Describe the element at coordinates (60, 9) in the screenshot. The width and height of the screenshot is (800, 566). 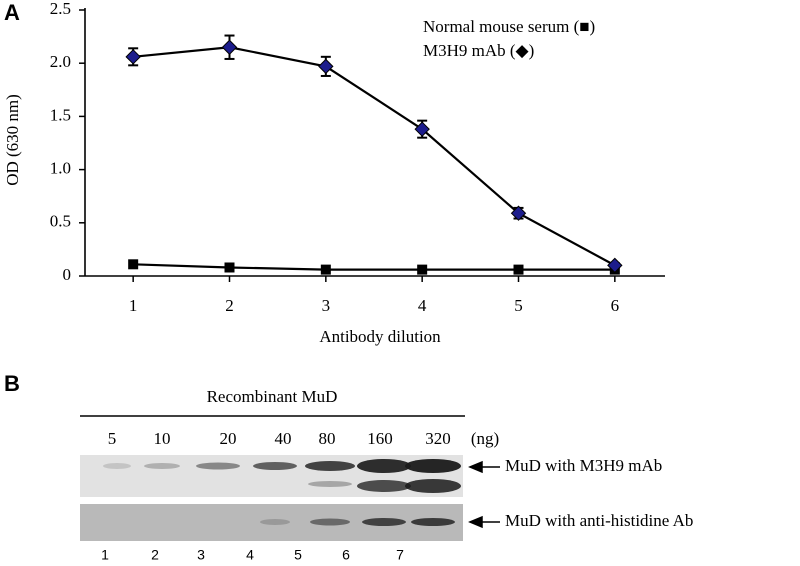
I see `y-tick-label: 2.5` at that location.